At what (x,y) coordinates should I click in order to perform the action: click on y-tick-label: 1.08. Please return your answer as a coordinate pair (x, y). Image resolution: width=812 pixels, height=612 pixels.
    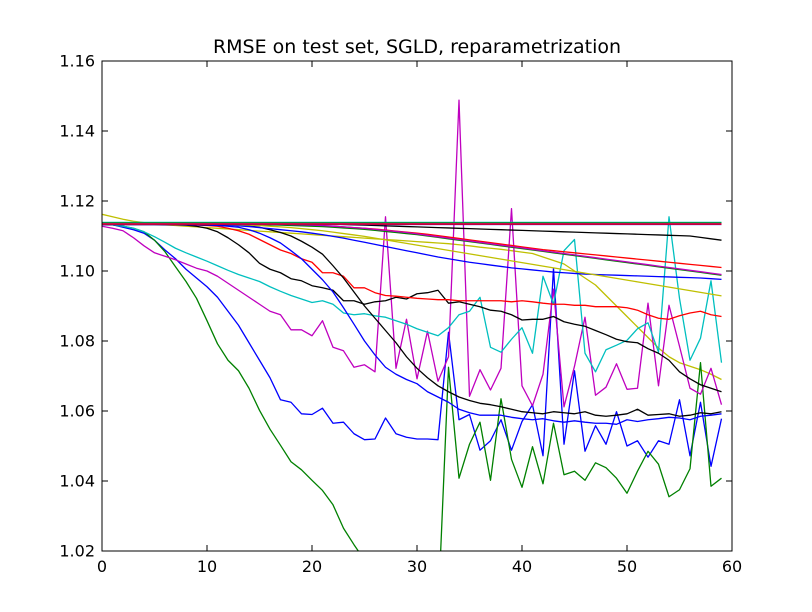
    Looking at the image, I should click on (77, 341).